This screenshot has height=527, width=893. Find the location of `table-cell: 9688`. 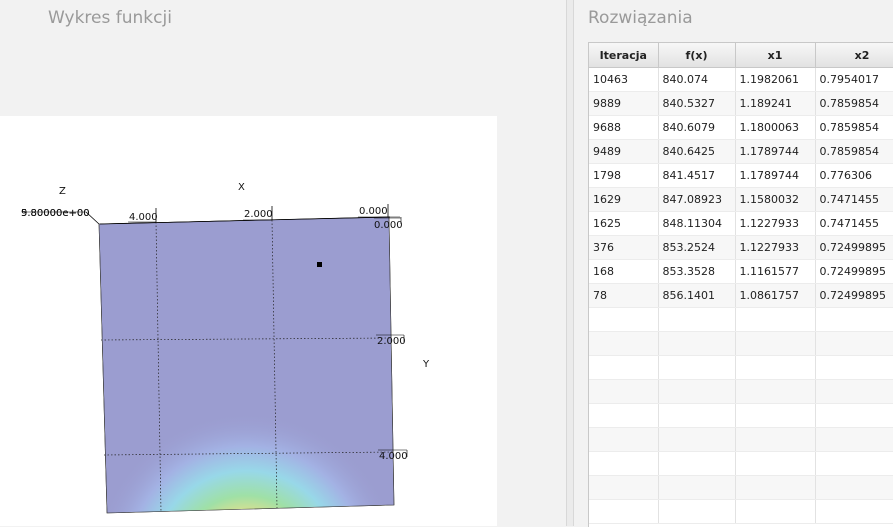

table-cell: 9688 is located at coordinates (624, 127).